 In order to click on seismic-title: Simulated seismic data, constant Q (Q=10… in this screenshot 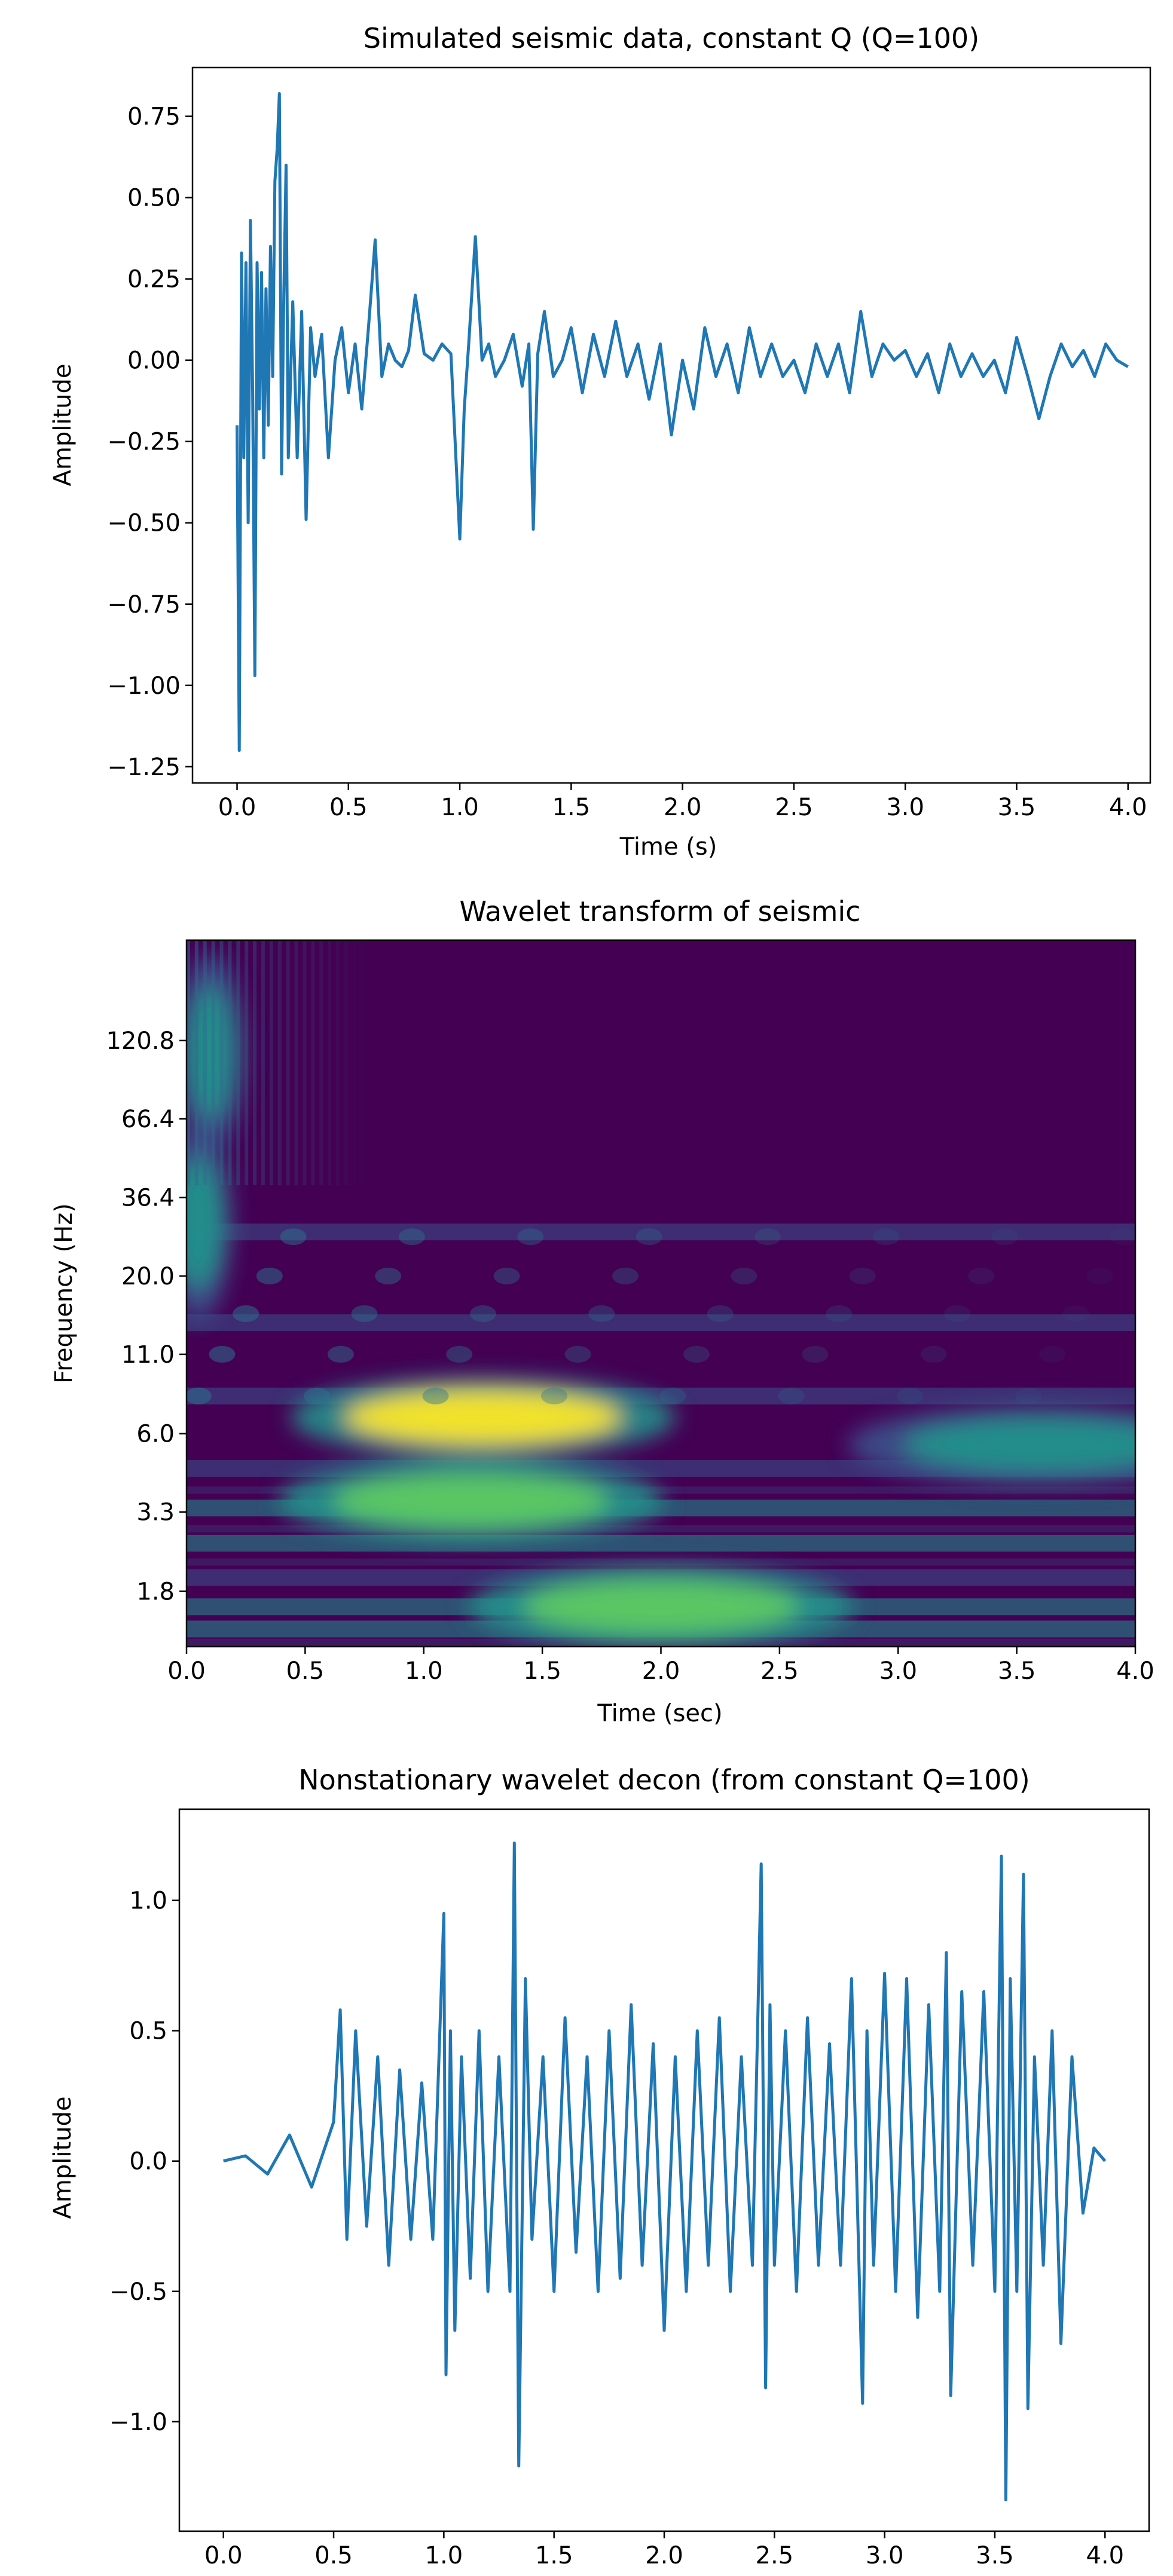, I will do `click(671, 38)`.